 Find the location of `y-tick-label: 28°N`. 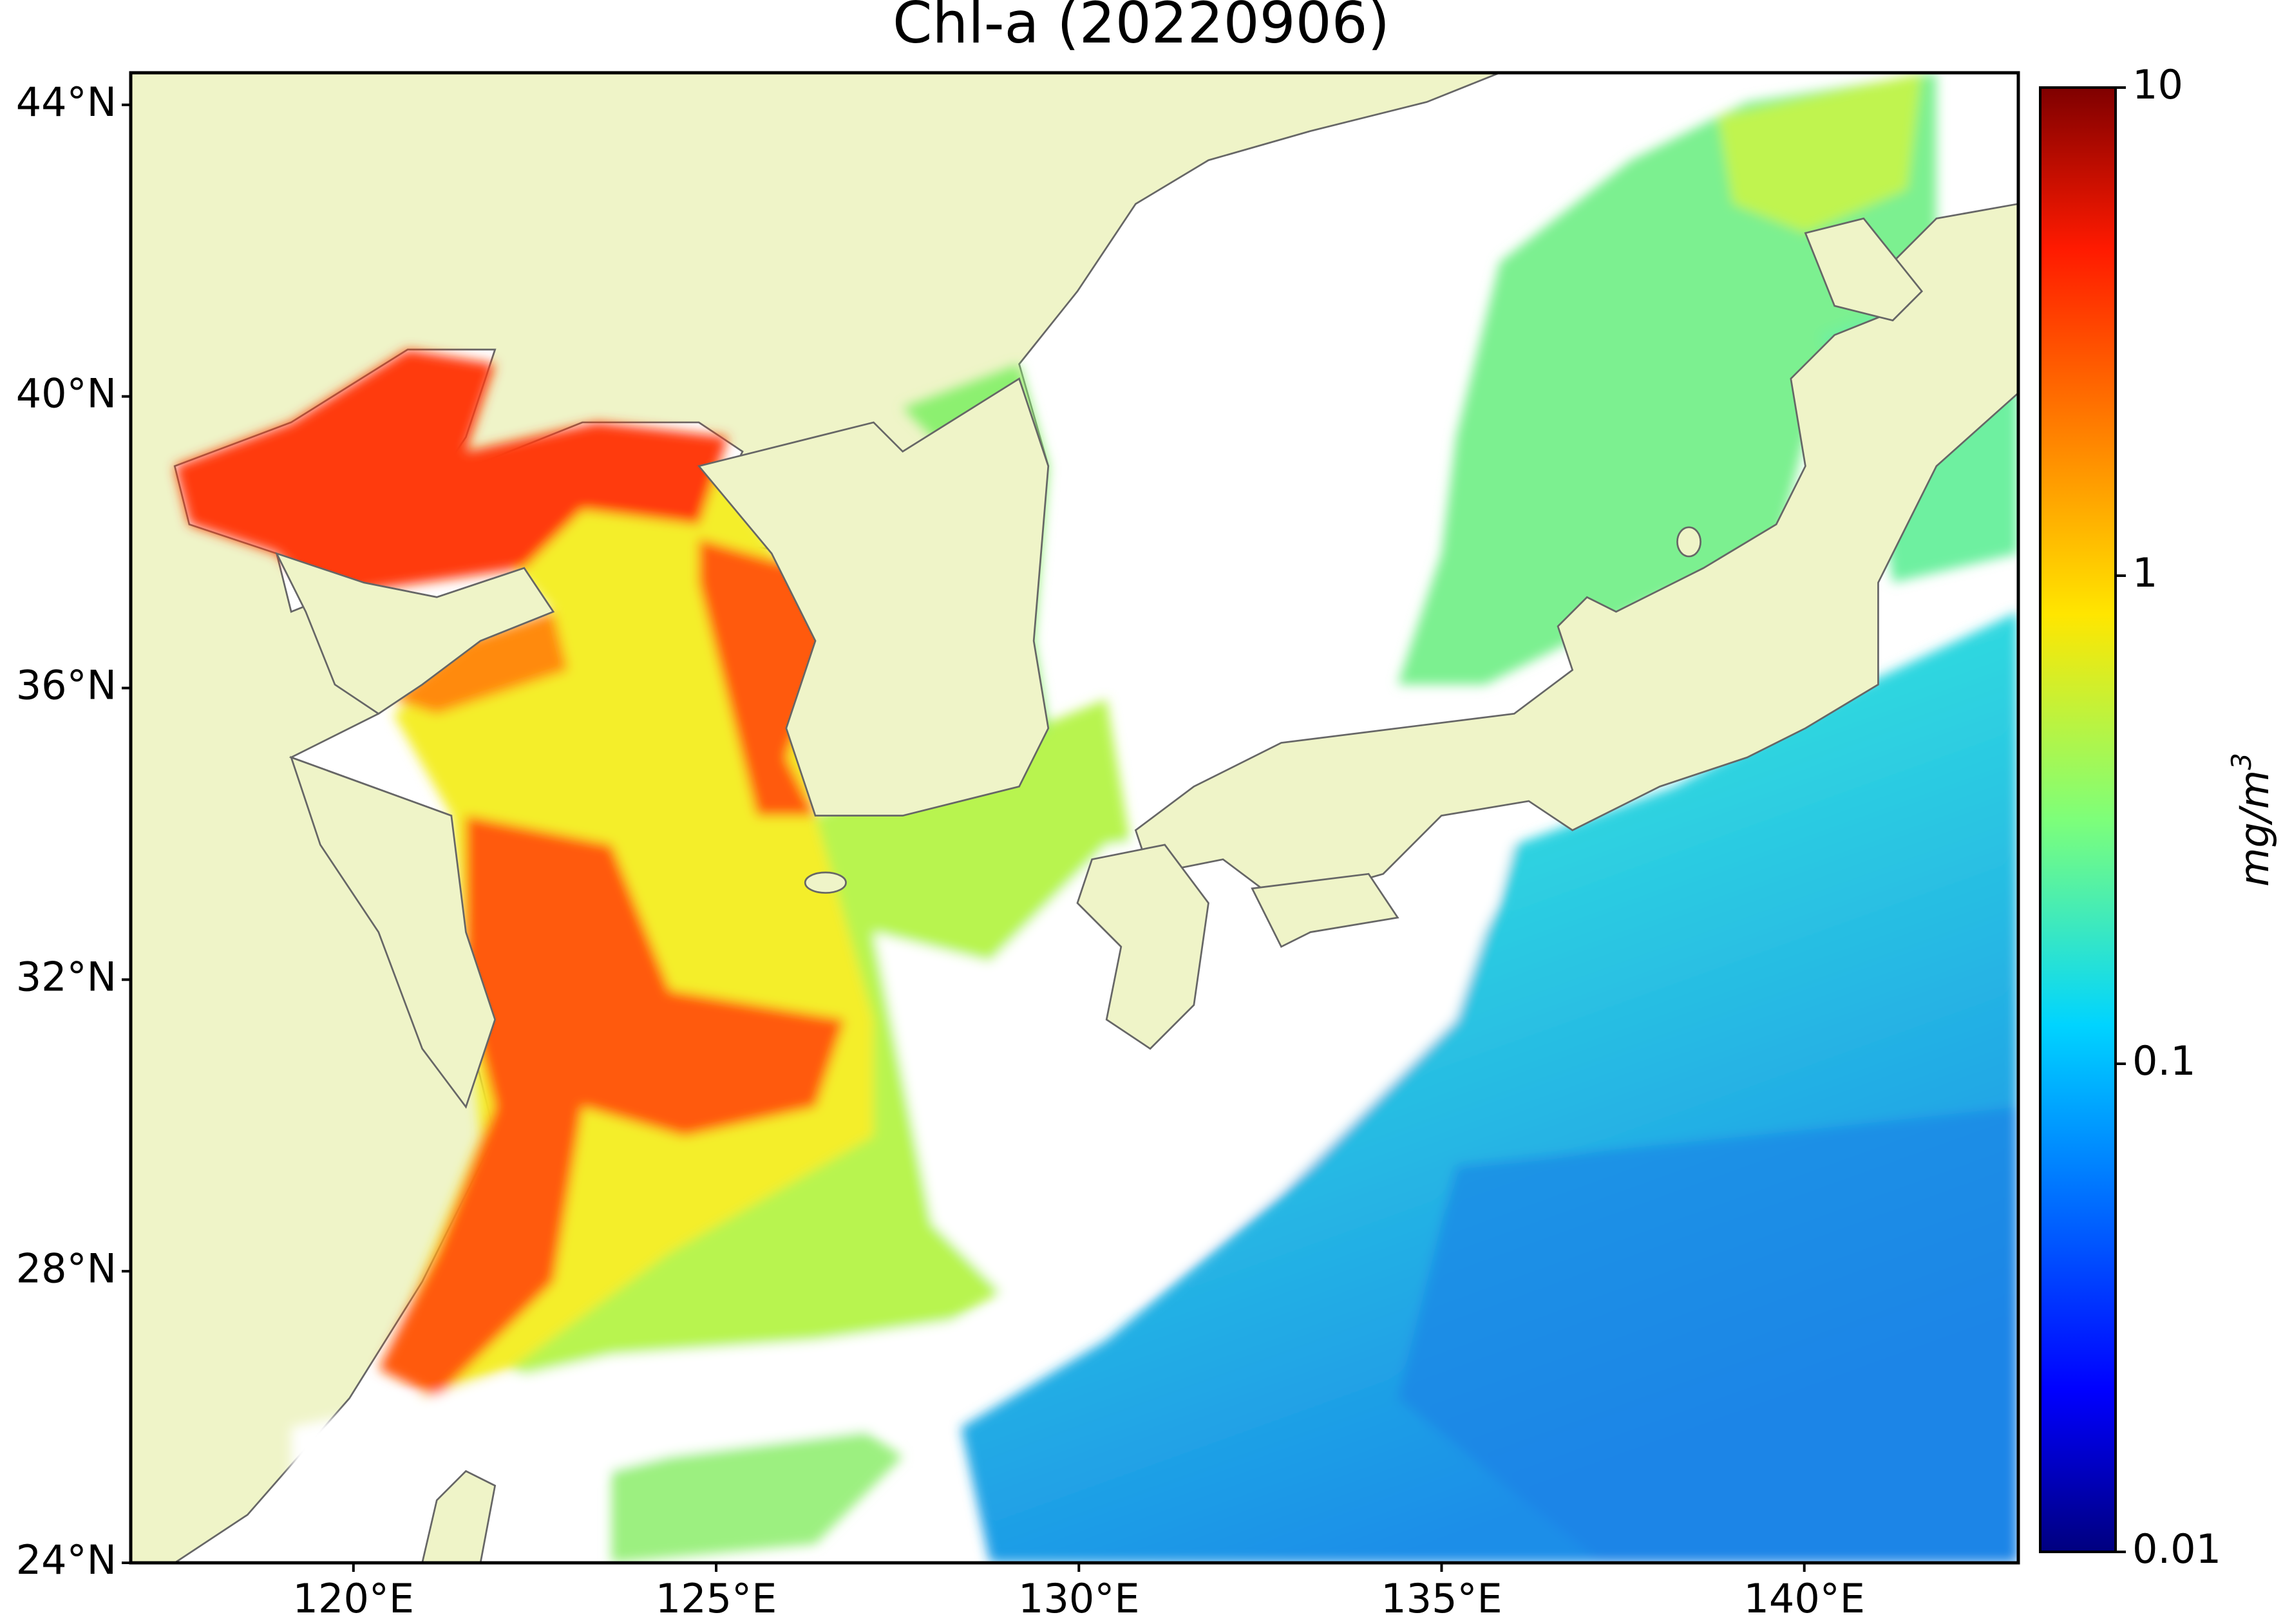

y-tick-label: 28°N is located at coordinates (66, 1269).